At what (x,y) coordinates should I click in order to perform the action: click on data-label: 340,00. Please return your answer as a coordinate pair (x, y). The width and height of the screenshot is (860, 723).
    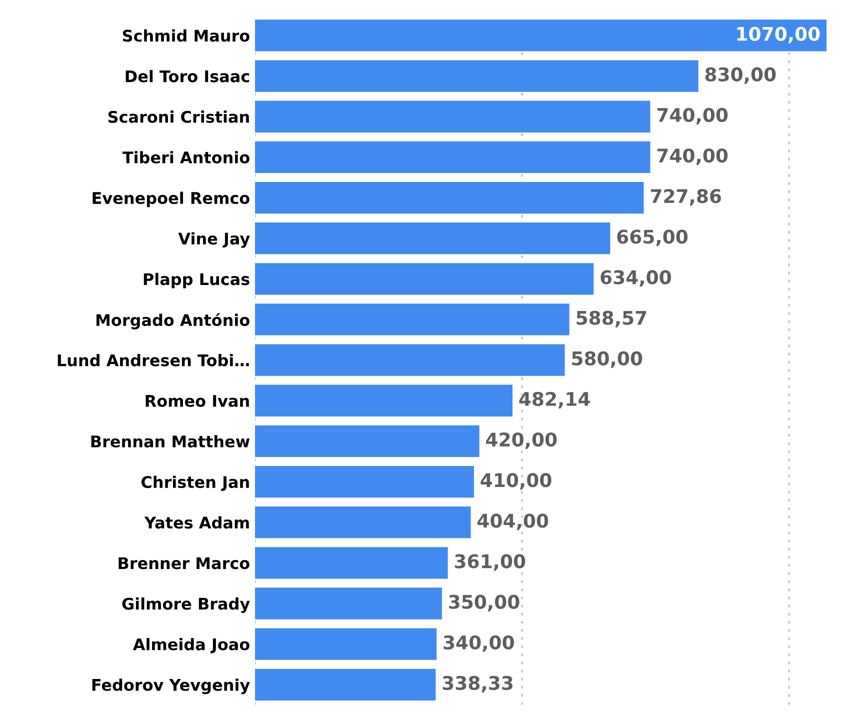
    Looking at the image, I should click on (479, 643).